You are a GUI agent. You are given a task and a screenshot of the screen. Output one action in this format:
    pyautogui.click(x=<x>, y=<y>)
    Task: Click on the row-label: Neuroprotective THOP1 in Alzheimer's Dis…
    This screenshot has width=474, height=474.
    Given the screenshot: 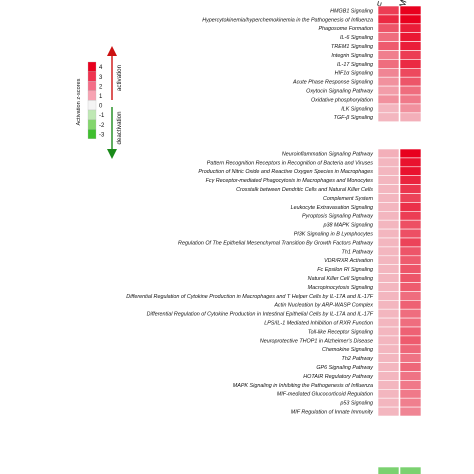 What is the action you would take?
    pyautogui.click(x=316, y=341)
    